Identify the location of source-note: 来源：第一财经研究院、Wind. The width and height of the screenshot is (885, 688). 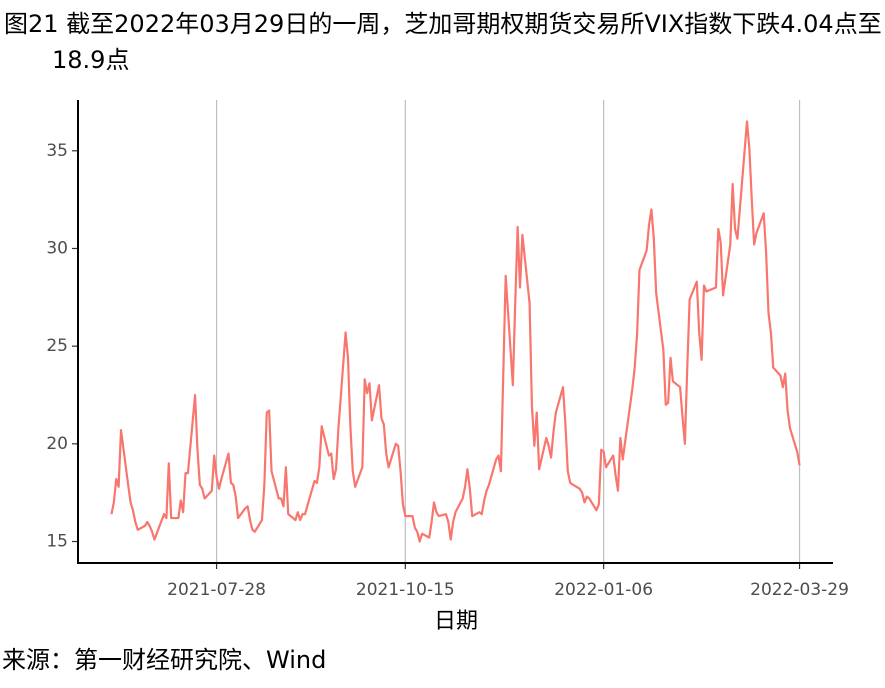
(164, 660).